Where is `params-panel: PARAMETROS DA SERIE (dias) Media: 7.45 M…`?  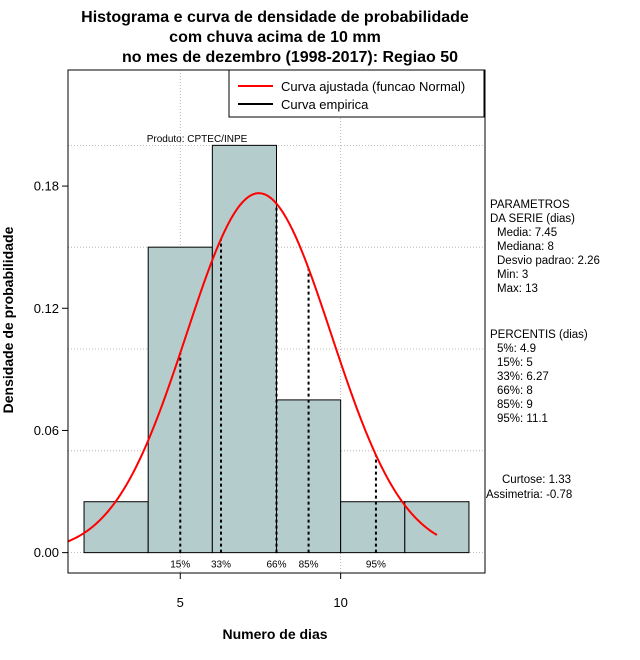
params-panel: PARAMETROS DA SERIE (dias) Media: 7.45 M… is located at coordinates (545, 247).